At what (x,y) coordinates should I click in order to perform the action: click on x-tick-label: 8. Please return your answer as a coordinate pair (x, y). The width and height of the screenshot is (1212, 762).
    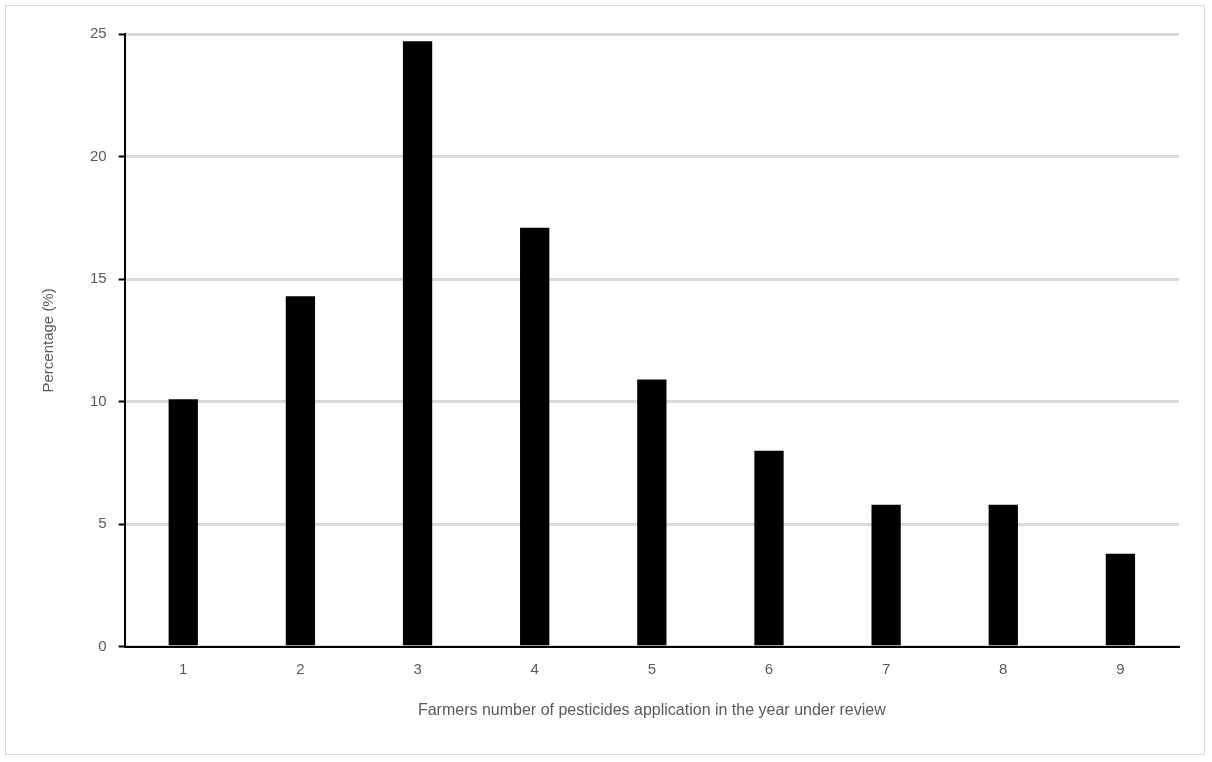
    Looking at the image, I should click on (1003, 668).